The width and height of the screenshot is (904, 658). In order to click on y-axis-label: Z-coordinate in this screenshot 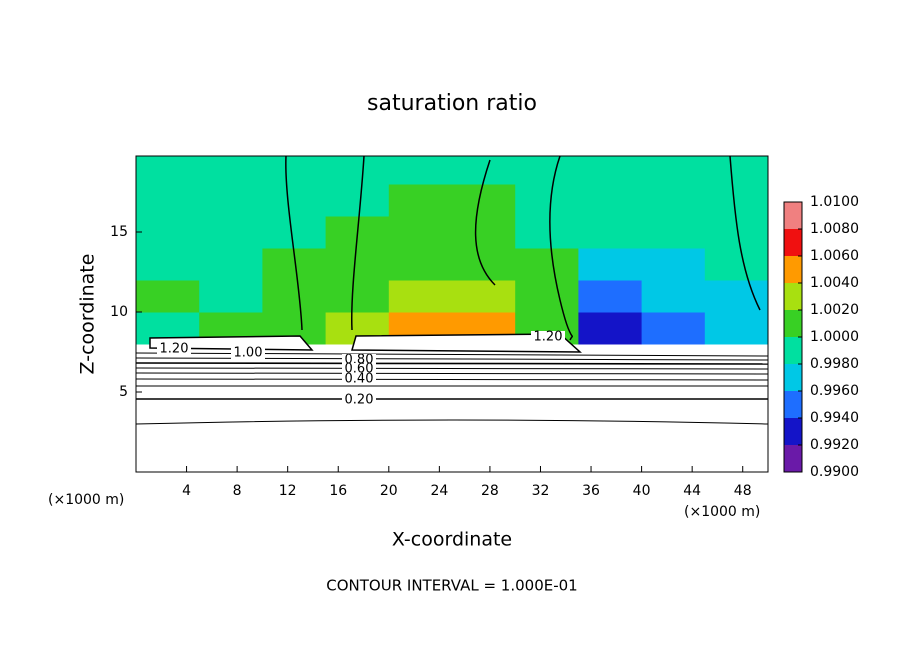, I will do `click(88, 314)`.